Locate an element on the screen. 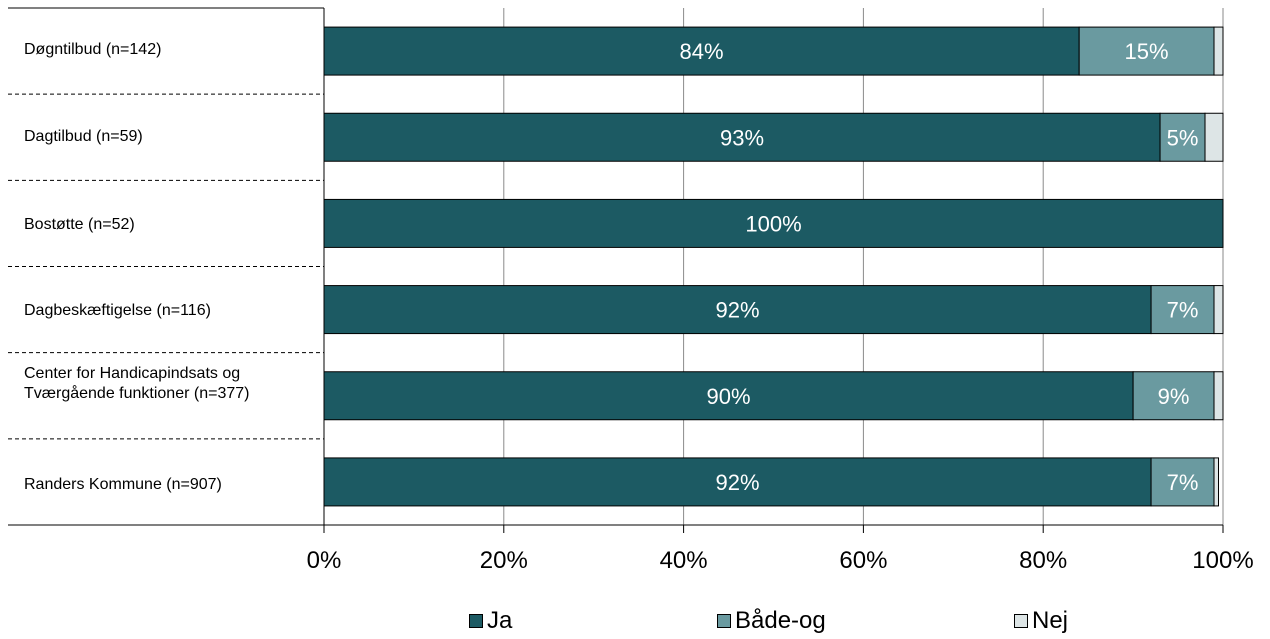  x-tick-label-1: 20% is located at coordinates (504, 560).